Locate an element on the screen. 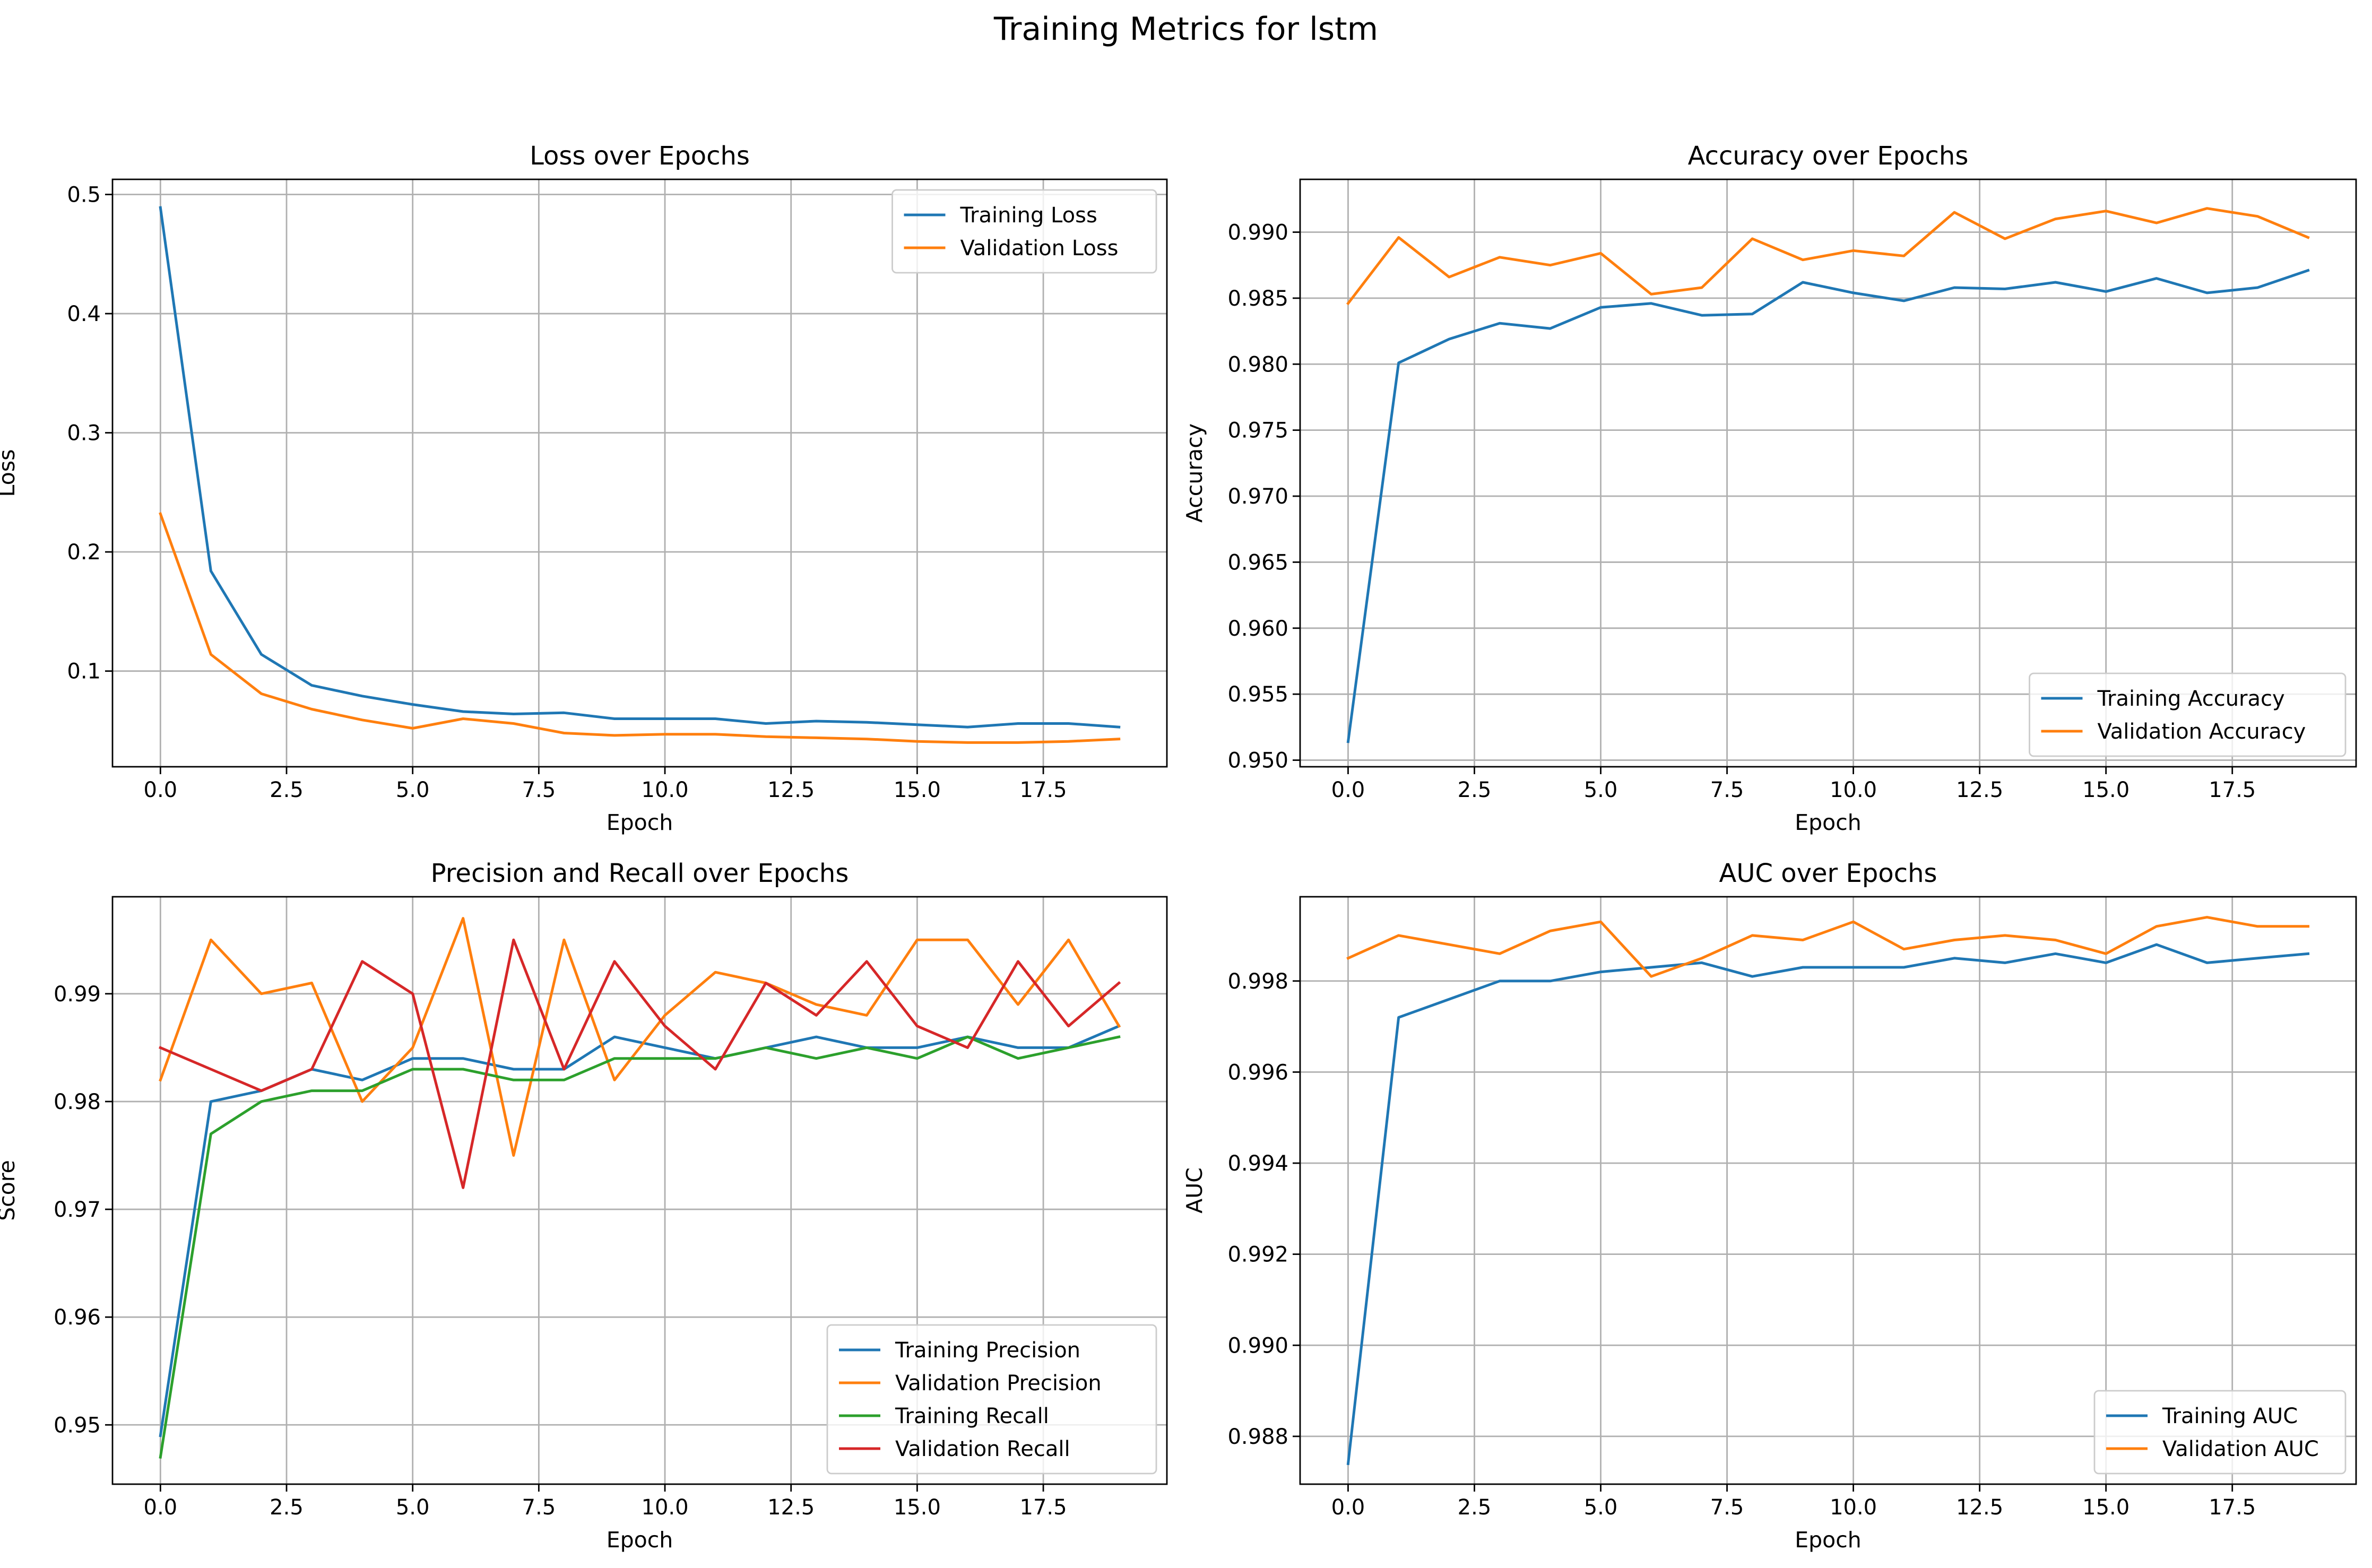 The width and height of the screenshot is (2372, 1568). legend: Training Accuracy Validation Accuracy is located at coordinates (2188, 714).